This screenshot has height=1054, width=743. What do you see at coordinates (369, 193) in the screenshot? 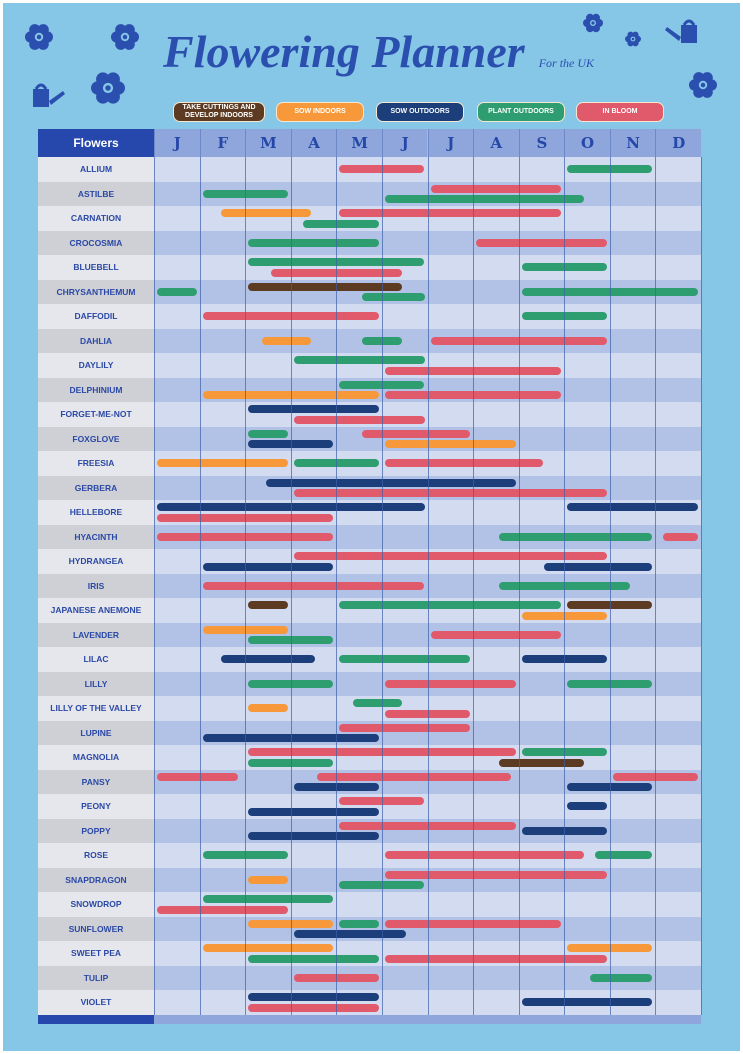
I see `flower-row: ASTILBE` at bounding box center [369, 193].